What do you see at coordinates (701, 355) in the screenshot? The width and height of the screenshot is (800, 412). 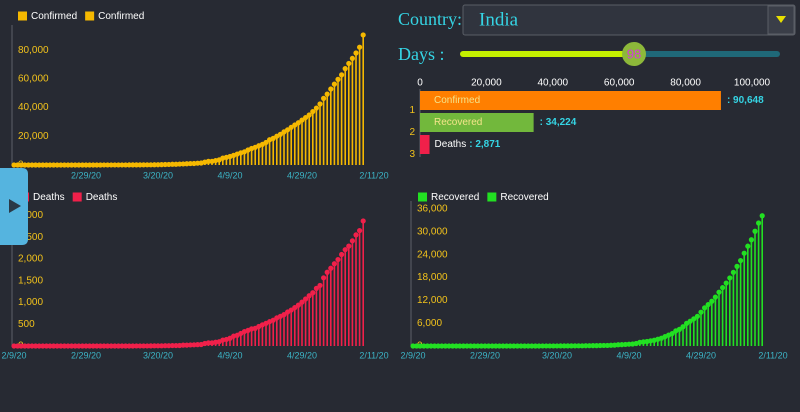 I see `x-tick-label: 4/29/20` at bounding box center [701, 355].